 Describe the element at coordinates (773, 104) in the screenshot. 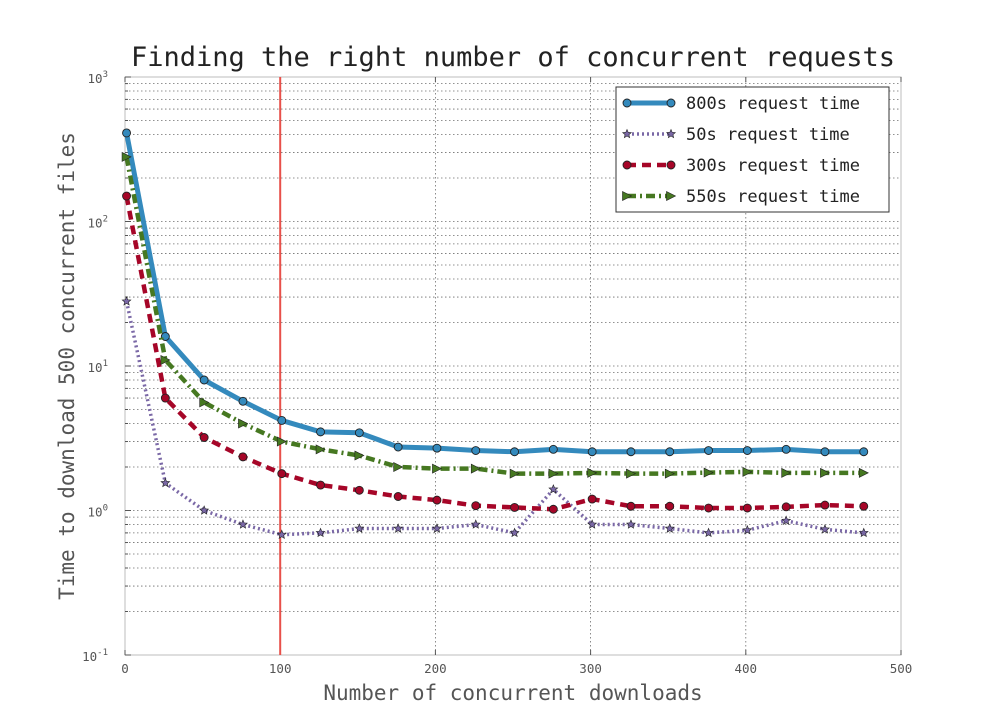

I see `legend-label: 800s request time` at that location.